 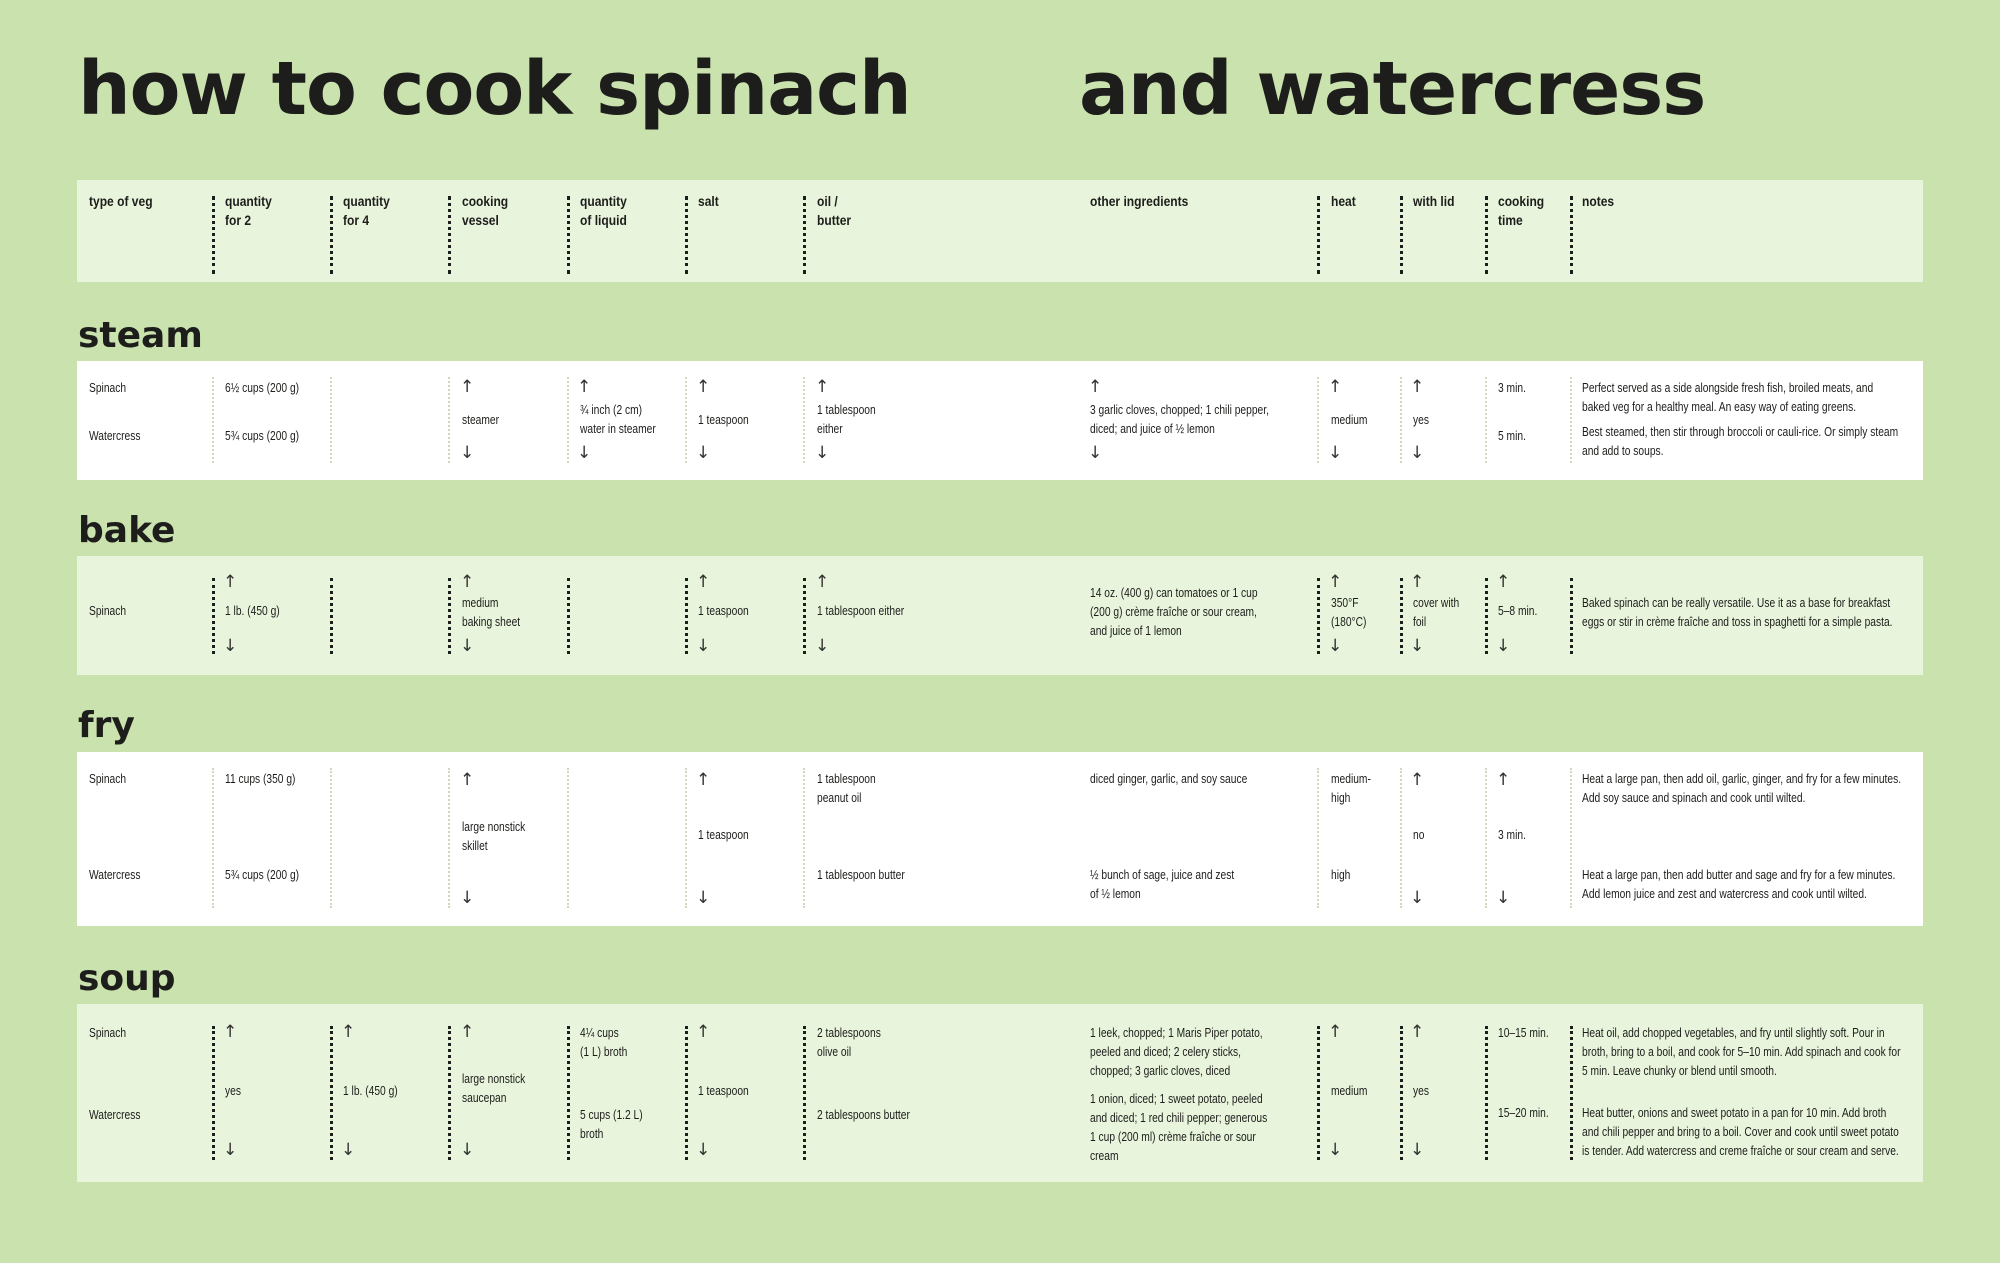 What do you see at coordinates (1523, 1113) in the screenshot?
I see `cooking-time-watercress: 15–20 min.` at bounding box center [1523, 1113].